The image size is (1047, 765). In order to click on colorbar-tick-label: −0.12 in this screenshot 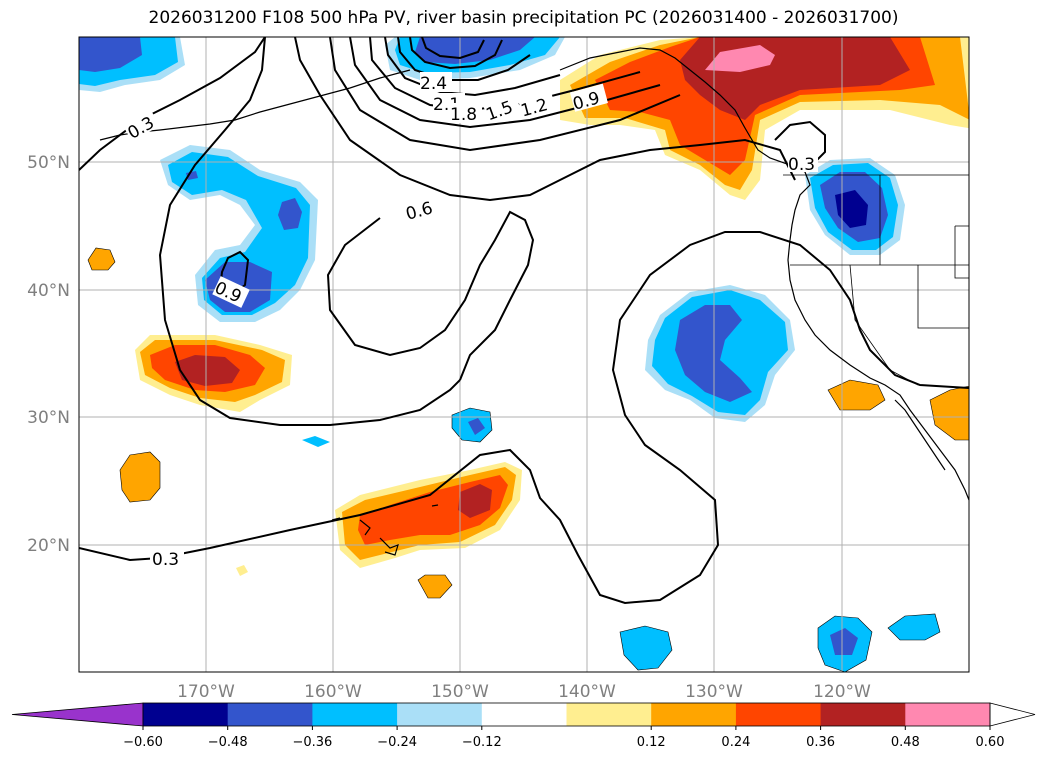, I will do `click(482, 742)`.